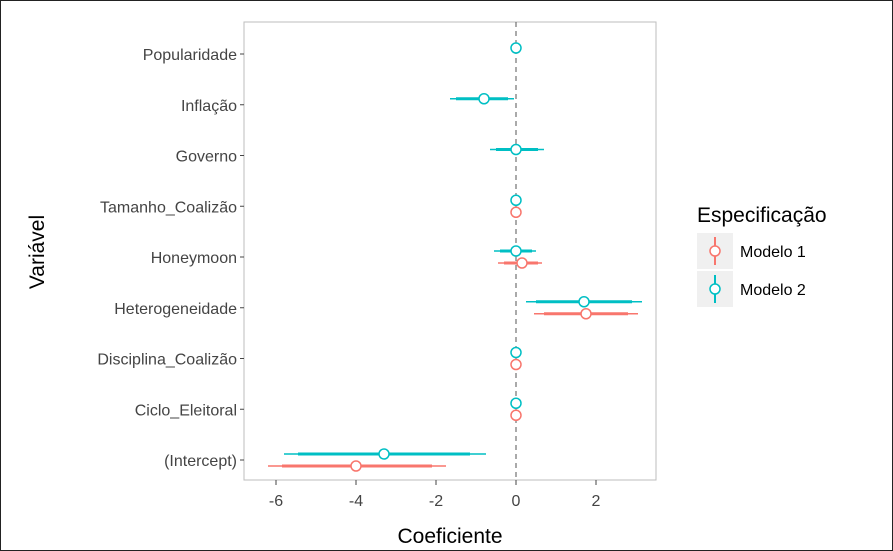 The image size is (893, 551). What do you see at coordinates (449, 536) in the screenshot?
I see `x-axis-title: Coeficiente` at bounding box center [449, 536].